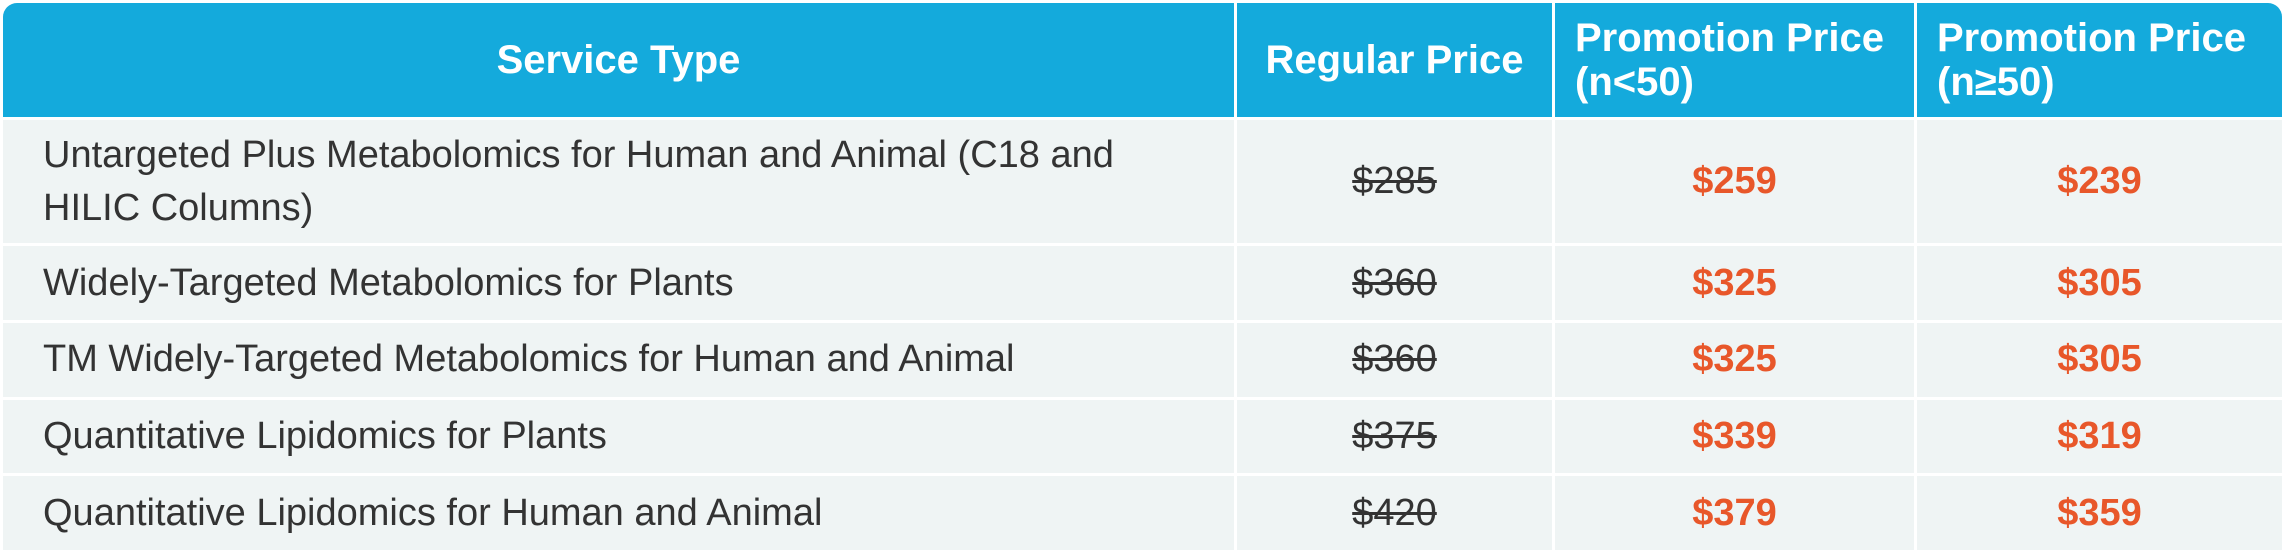 The height and width of the screenshot is (553, 2282). What do you see at coordinates (2099, 60) in the screenshot?
I see `header-promo-price-ge50: Promotion Price (n≥50)` at bounding box center [2099, 60].